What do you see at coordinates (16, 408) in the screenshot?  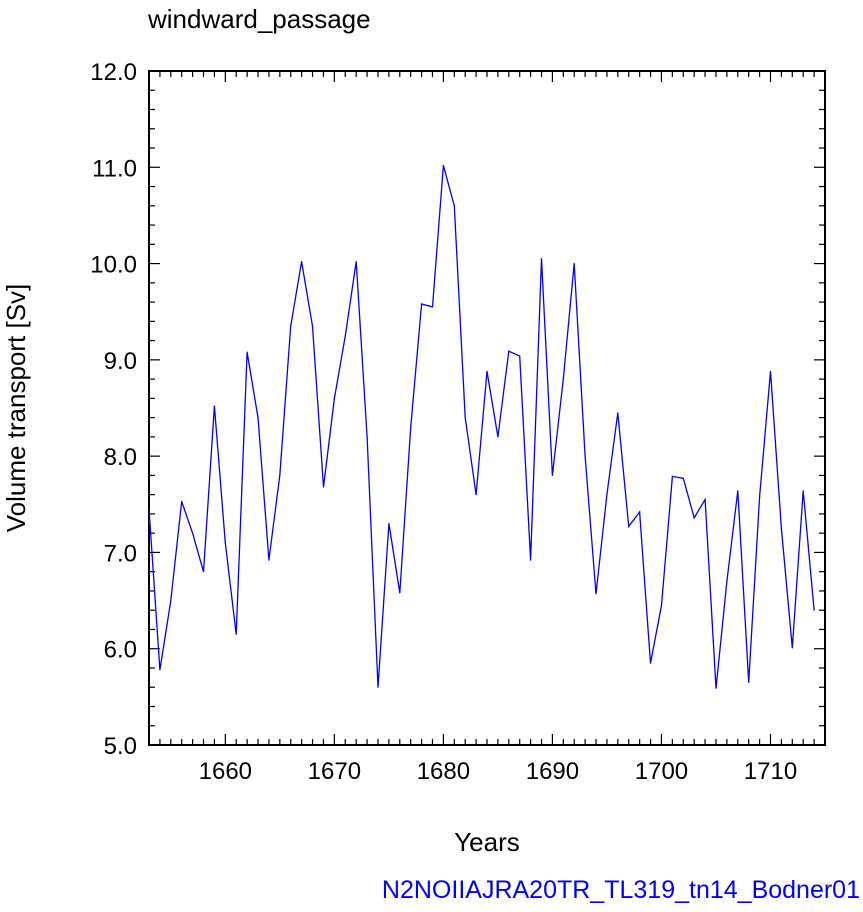 I see `y-axis-label: Volume transport [Sv]` at bounding box center [16, 408].